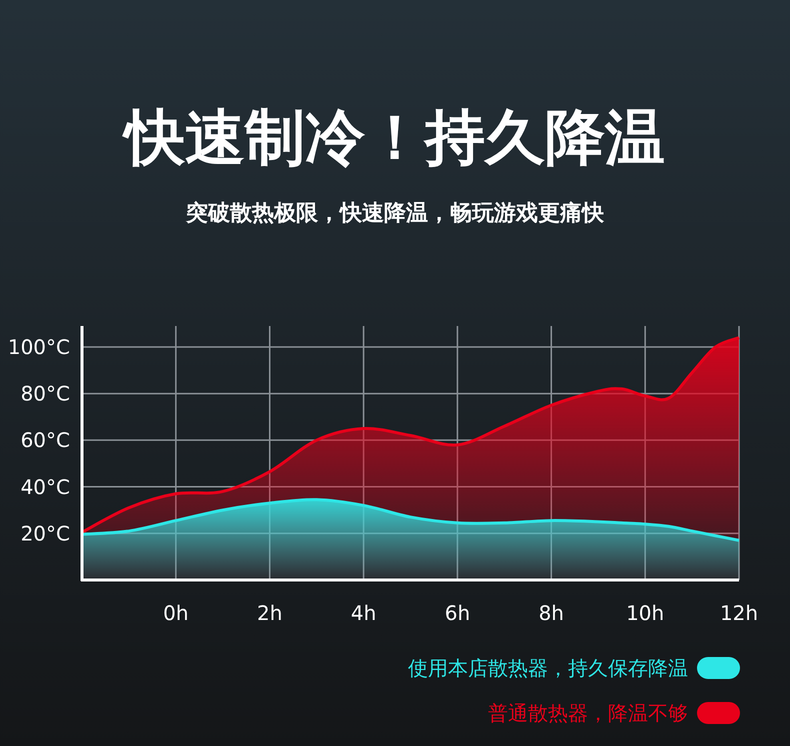 This screenshot has width=790, height=746. I want to click on chart-subtitle: 突破散热极限，快速降温，畅玩游戏更痛快, so click(395, 213).